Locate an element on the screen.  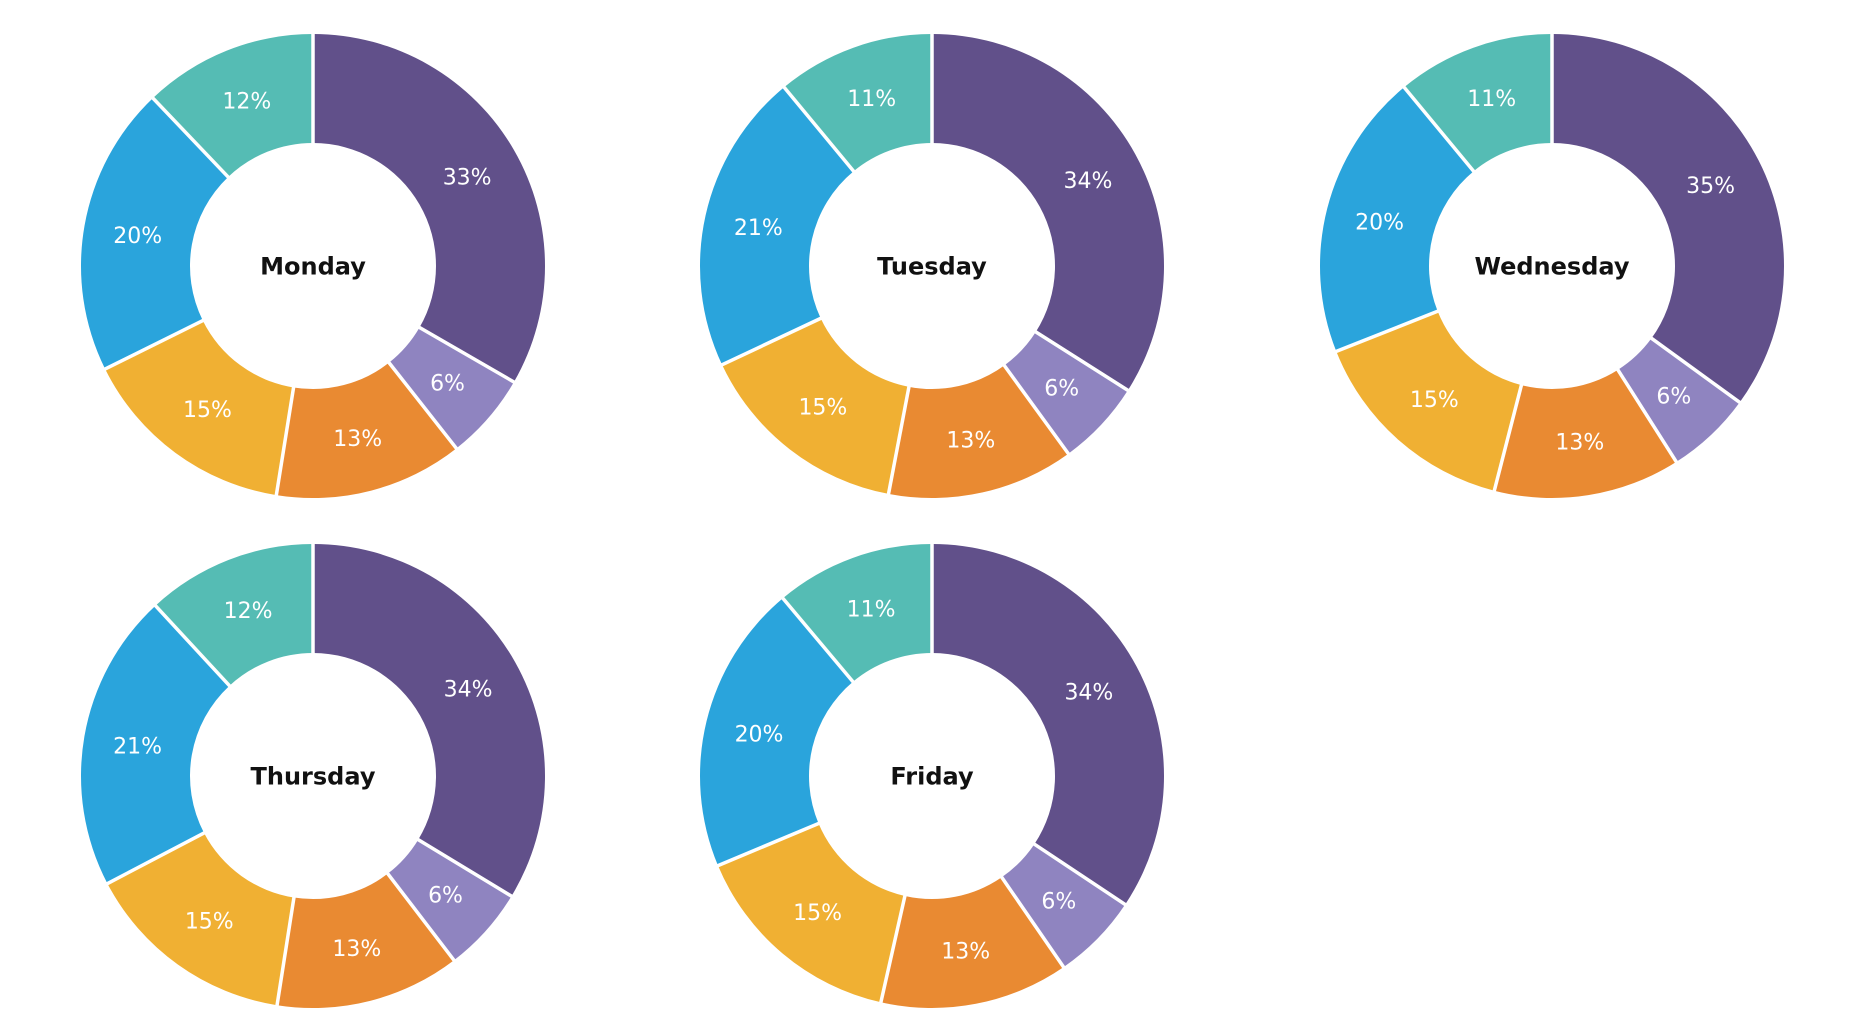
chart-title: Thursday is located at coordinates (313, 776).